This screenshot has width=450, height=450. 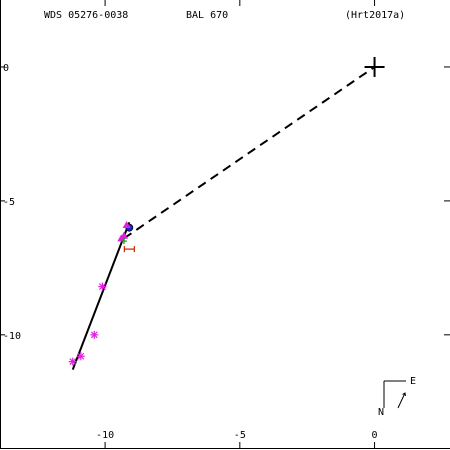 I want to click on wds-identifier: WDS 05276-0038, so click(x=86, y=15).